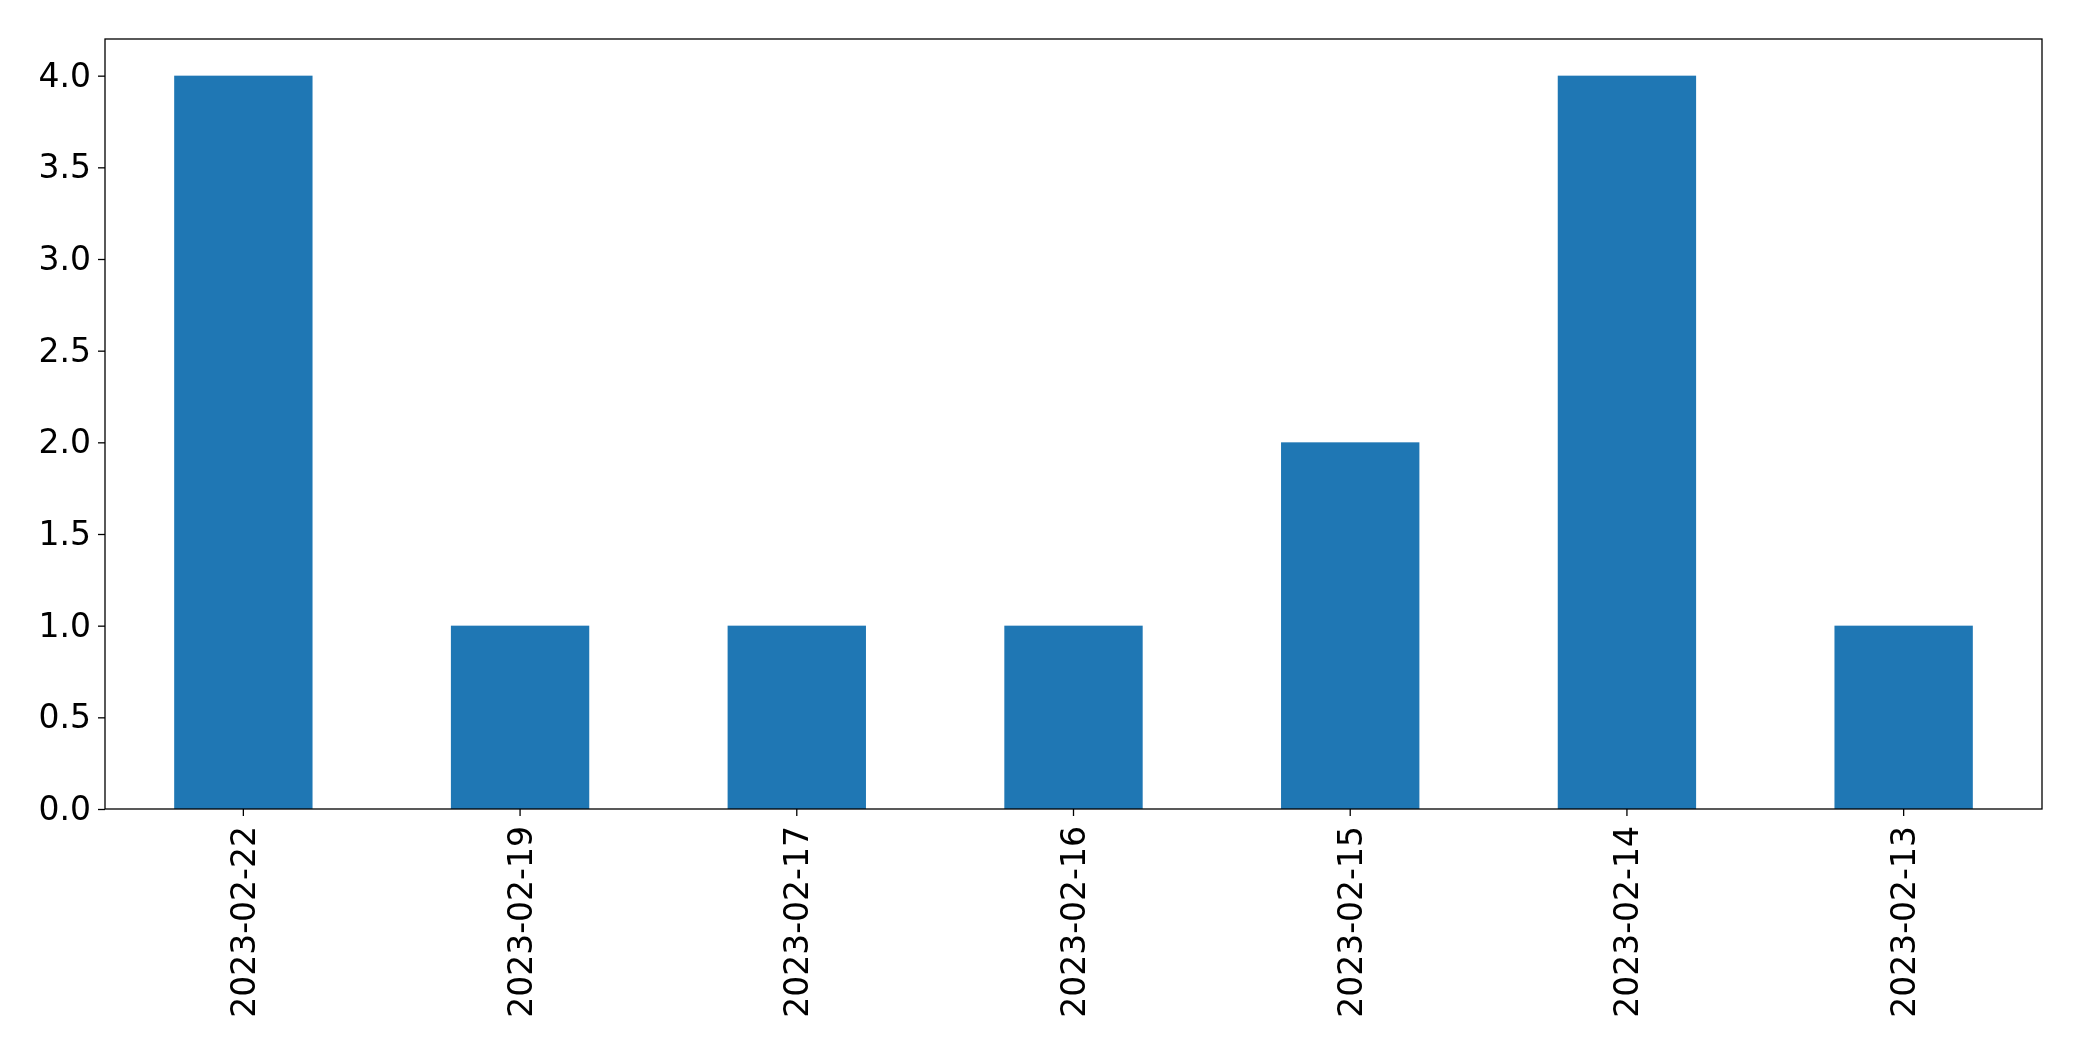 The width and height of the screenshot is (2082, 1061). What do you see at coordinates (64, 350) in the screenshot?
I see `y-tick-label: 2.5` at bounding box center [64, 350].